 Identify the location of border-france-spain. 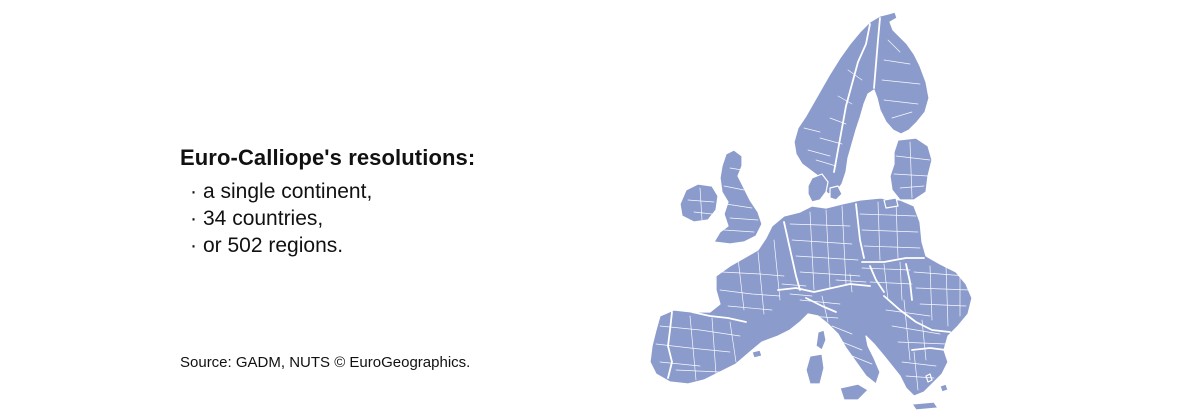
(719, 317).